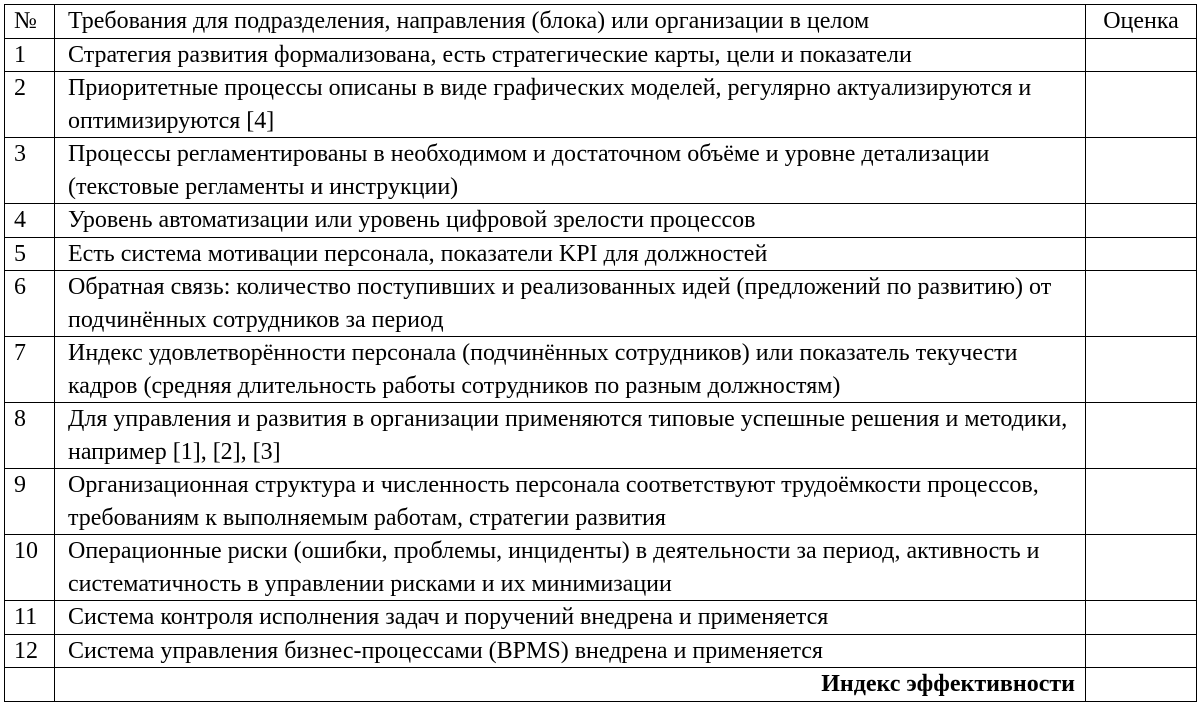 Image resolution: width=1199 pixels, height=702 pixels. What do you see at coordinates (29, 220) in the screenshot?
I see `row-number: 4` at bounding box center [29, 220].